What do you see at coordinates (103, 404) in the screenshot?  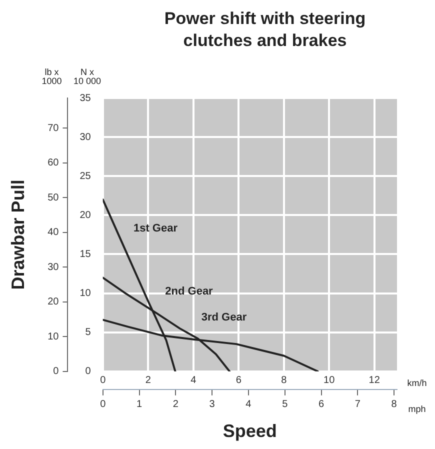 I see `x2-tick-label: 0` at bounding box center [103, 404].